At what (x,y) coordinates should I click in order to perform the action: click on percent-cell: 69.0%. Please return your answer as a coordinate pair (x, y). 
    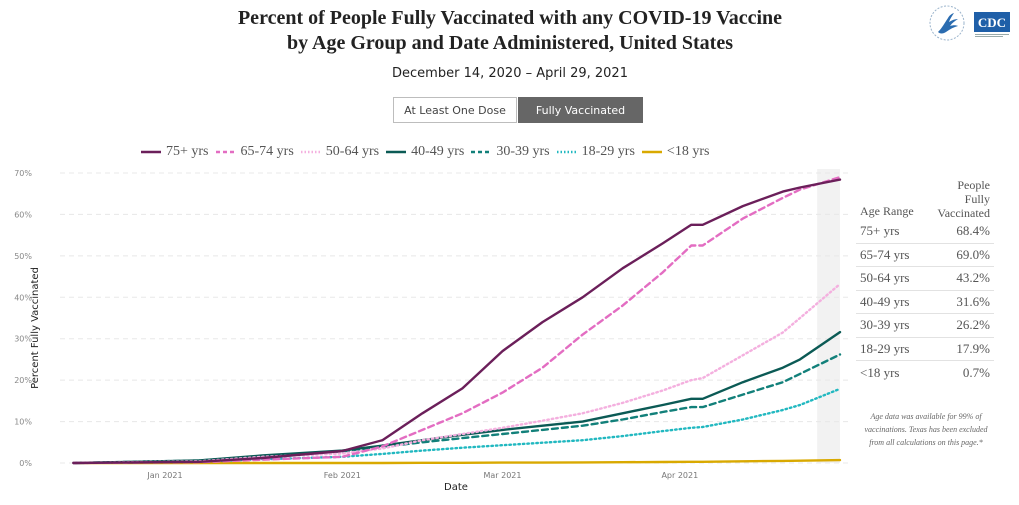
    Looking at the image, I should click on (973, 254).